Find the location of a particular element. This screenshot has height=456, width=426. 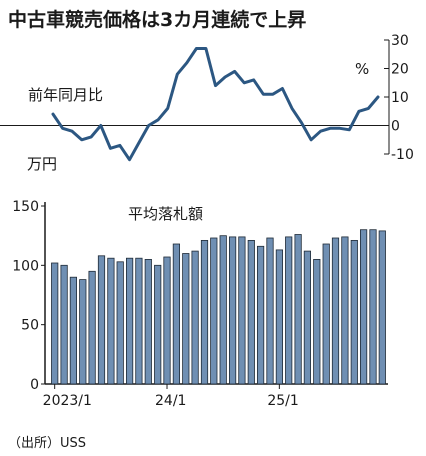

bar-2024/7 is located at coordinates (223, 310).